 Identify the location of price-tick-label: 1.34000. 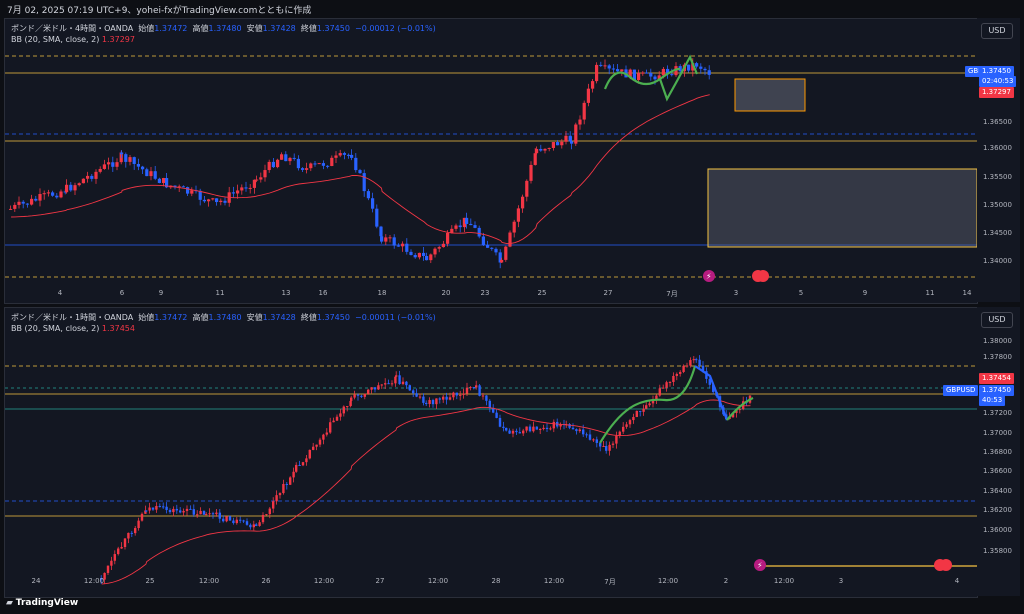
(997, 261).